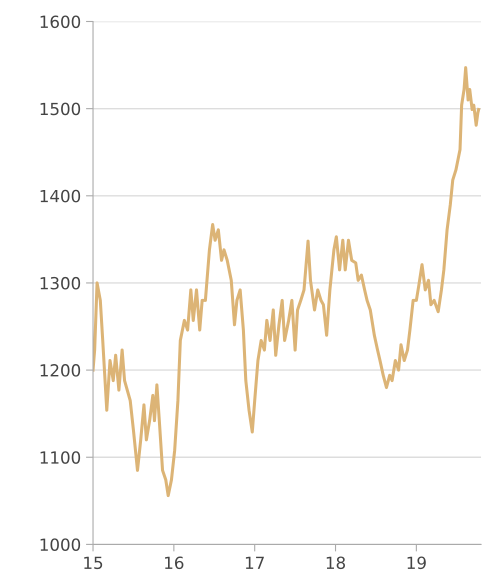 Image resolution: width=482 pixels, height=581 pixels. What do you see at coordinates (417, 563) in the screenshot?
I see `x-tick-label: 19` at bounding box center [417, 563].